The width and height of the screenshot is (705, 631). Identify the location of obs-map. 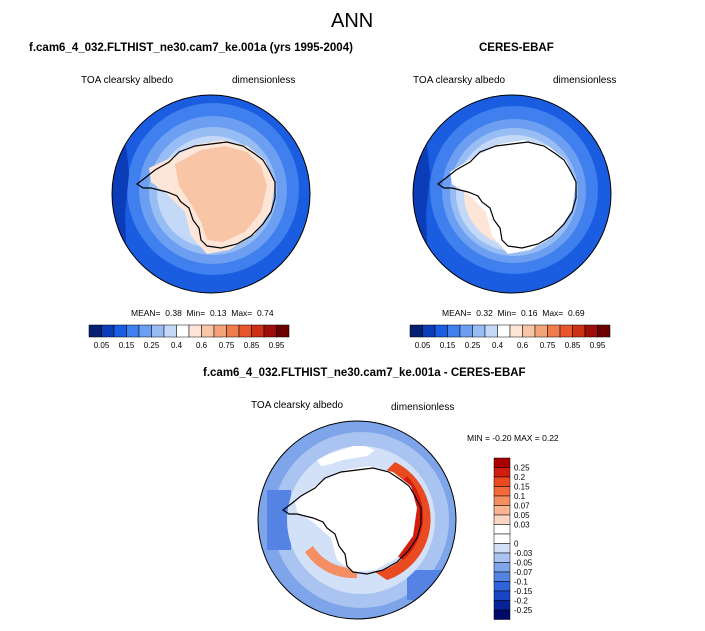
(512, 194).